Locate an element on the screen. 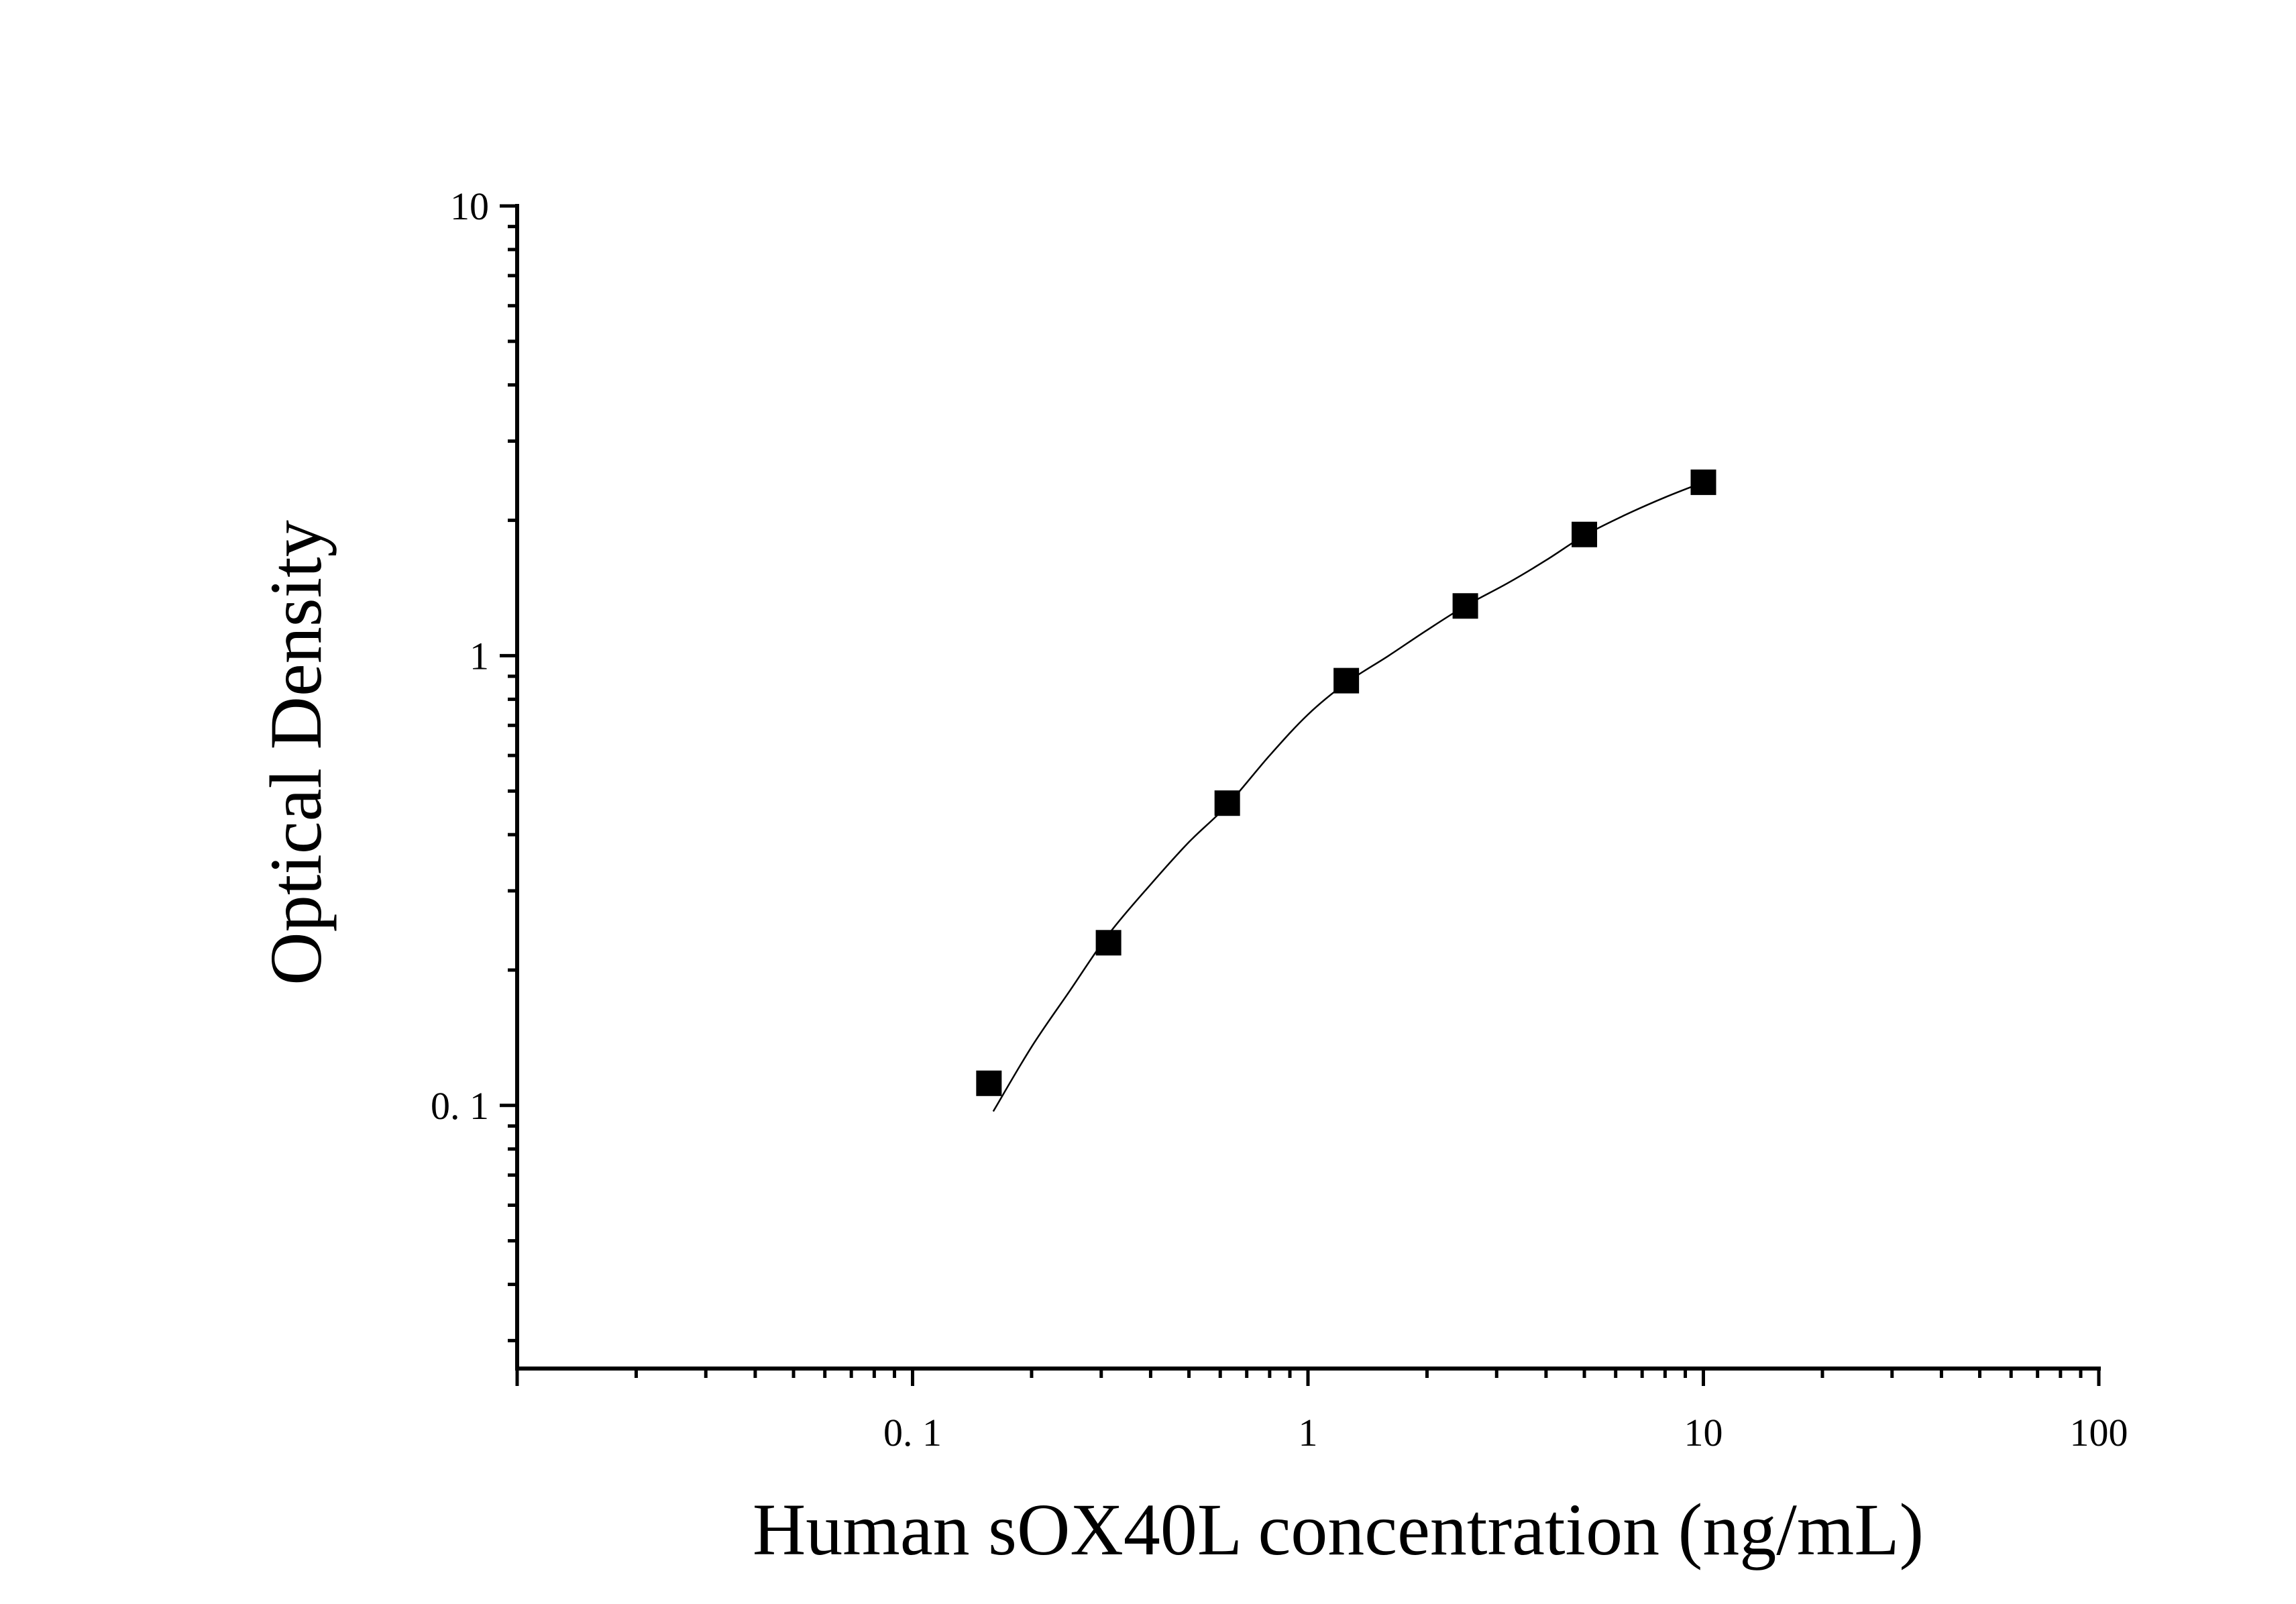 This screenshot has height=1604, width=2296. y-tick-label: 10 is located at coordinates (470, 206).